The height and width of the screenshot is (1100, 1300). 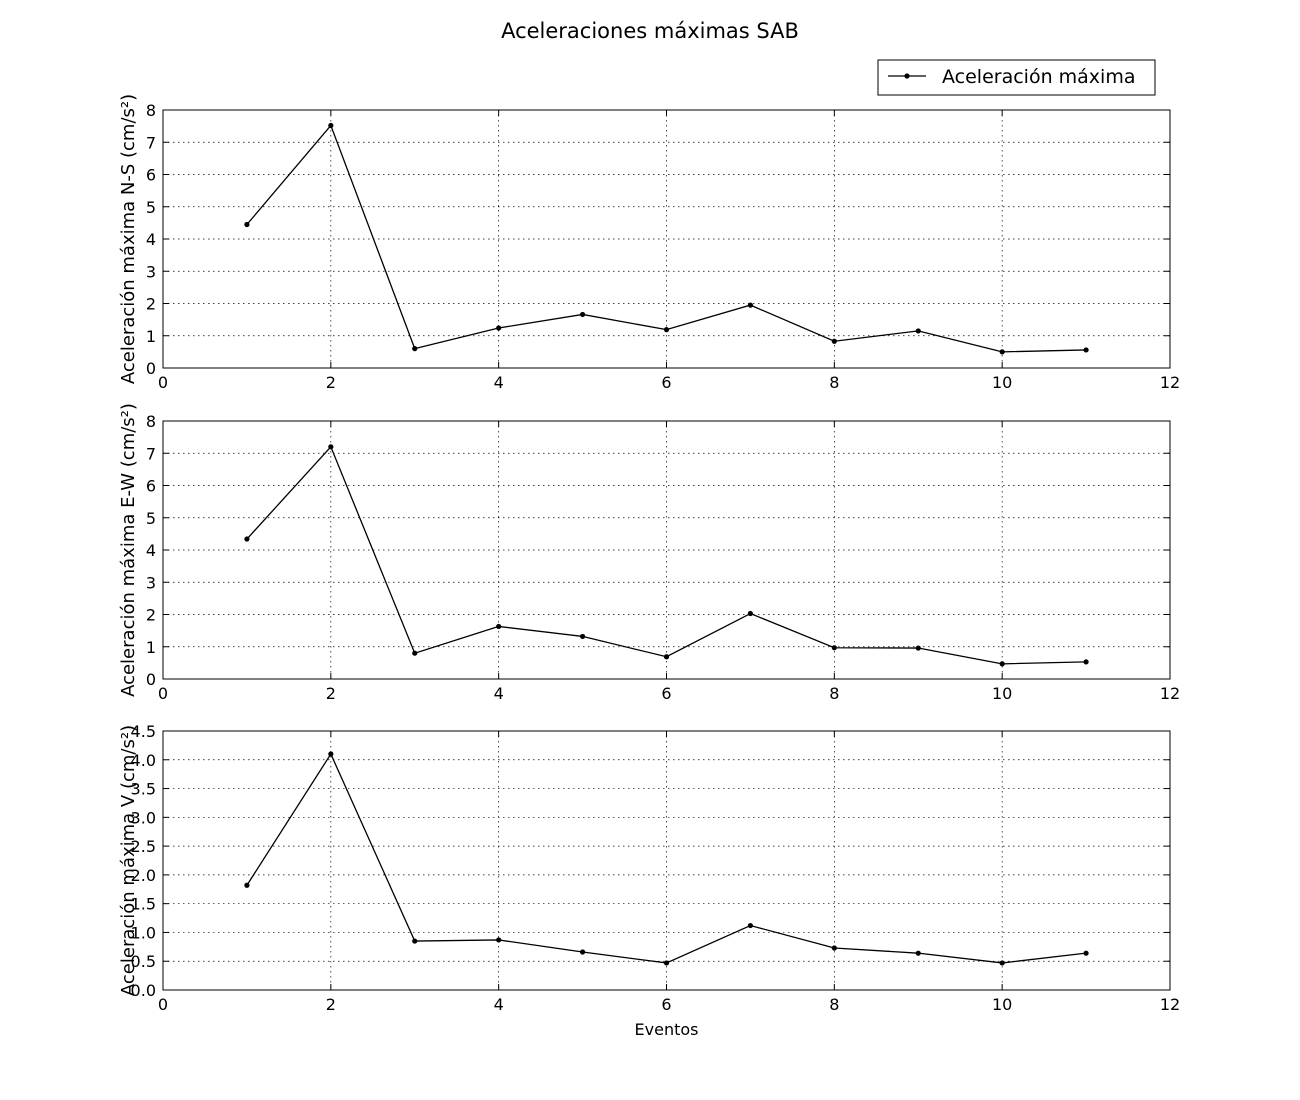 I want to click on y-tick-label: 4.5, so click(x=143, y=731).